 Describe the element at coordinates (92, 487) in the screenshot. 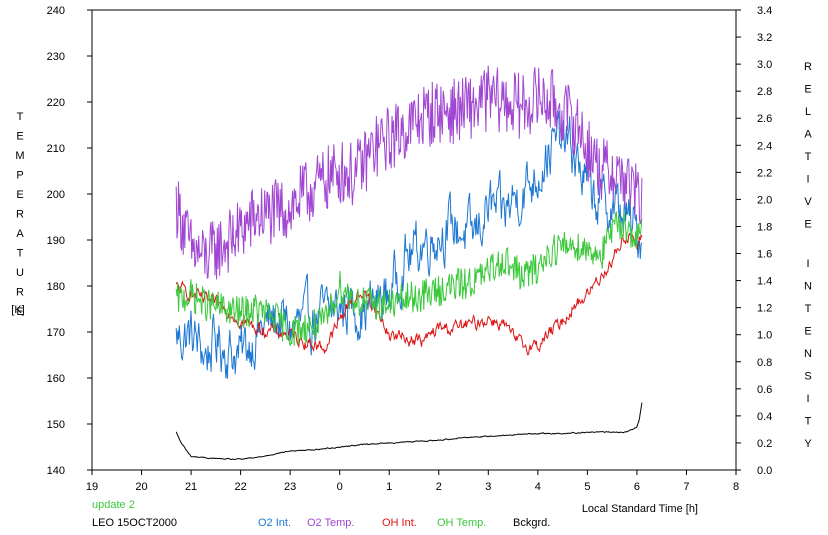

I see `x-tick-label: 19` at that location.